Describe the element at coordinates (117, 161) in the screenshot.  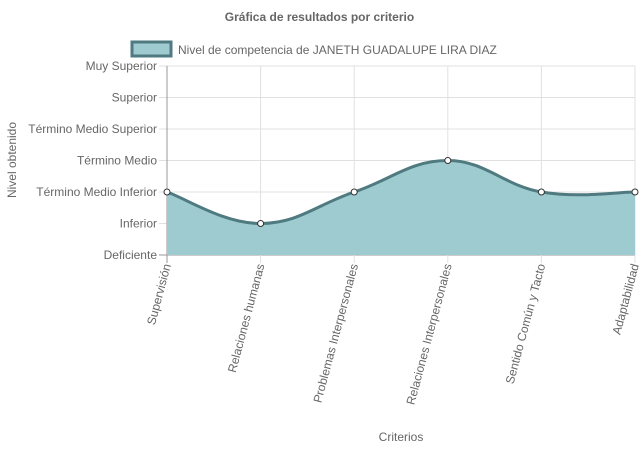
I see `y-tick-label: Término Medio` at that location.